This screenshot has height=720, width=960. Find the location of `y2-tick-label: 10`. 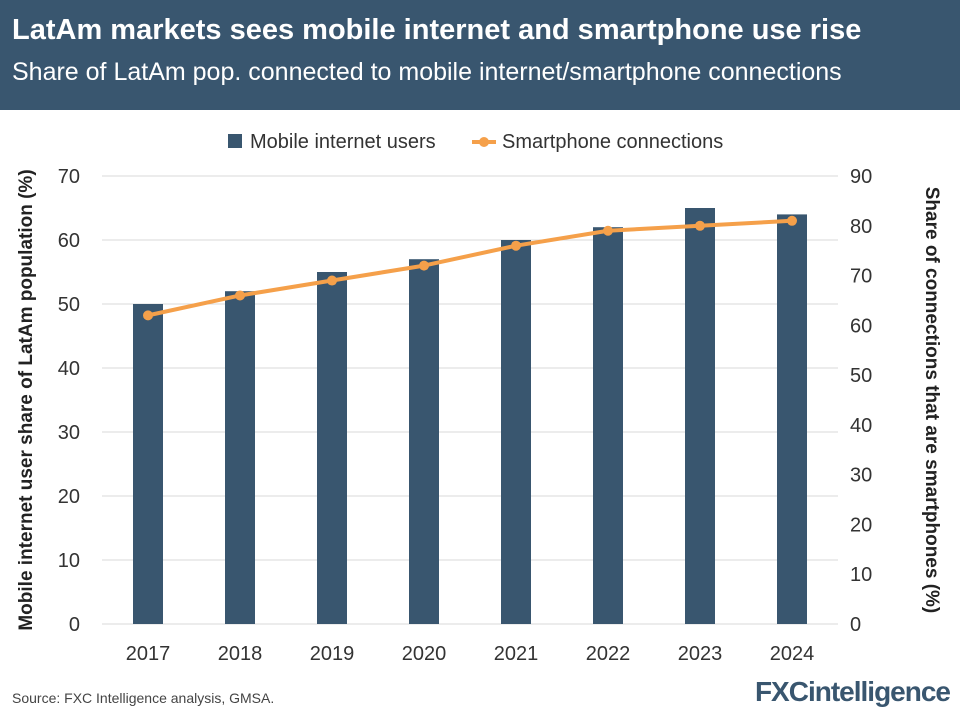

y2-tick-label: 10 is located at coordinates (861, 575).